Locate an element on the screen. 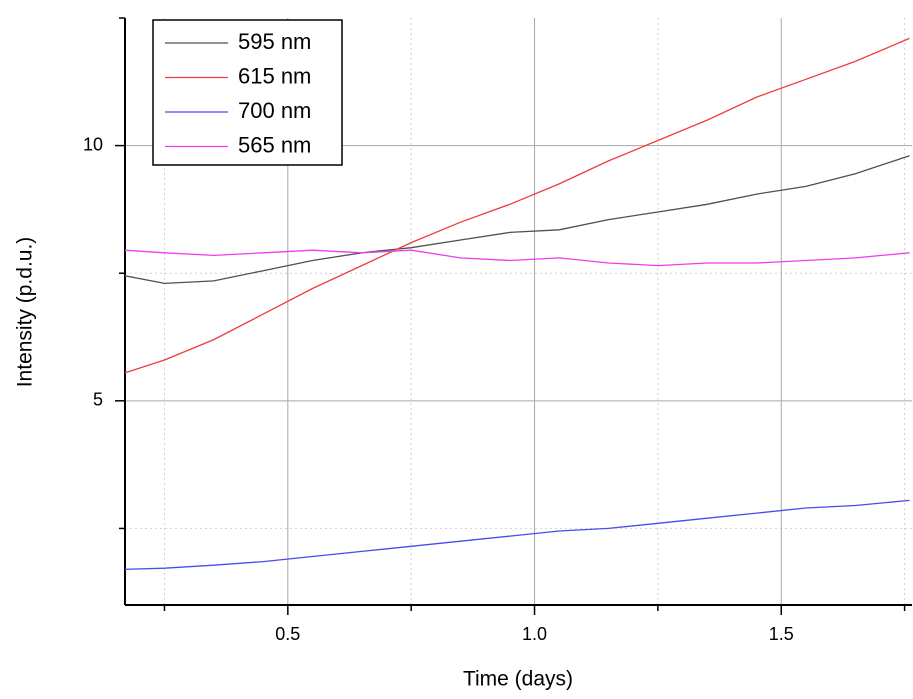  x-tick-label: 0.5 is located at coordinates (287, 634).